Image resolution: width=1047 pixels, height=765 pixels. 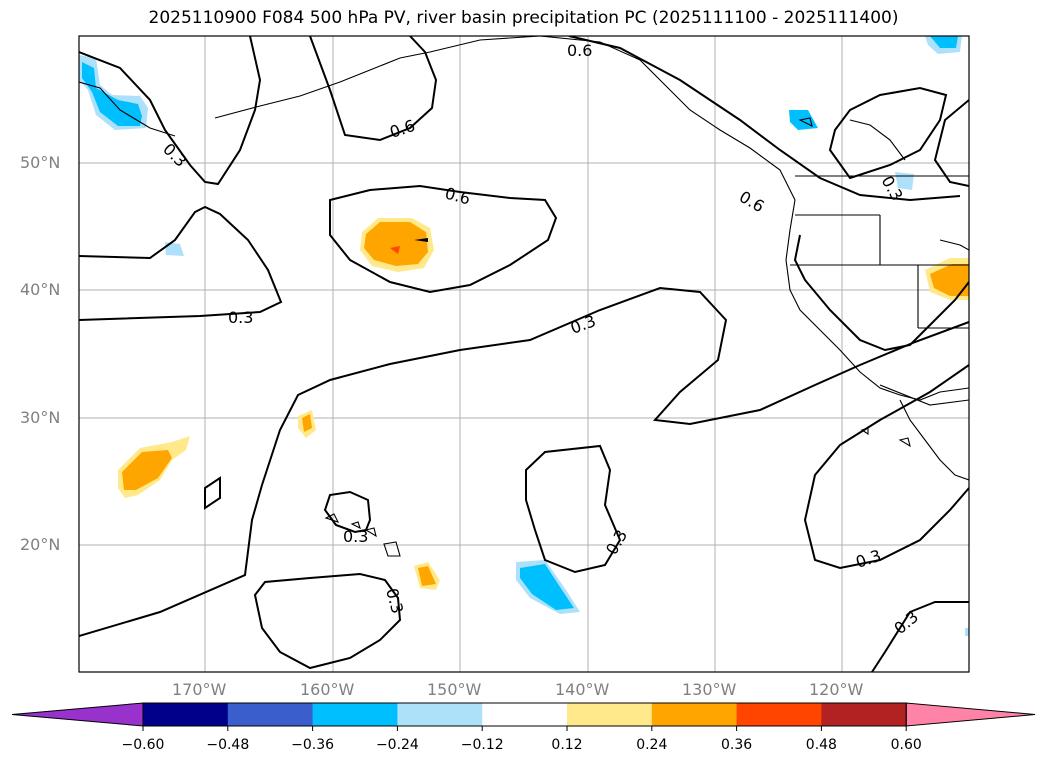 I want to click on lon-label: 170°W, so click(x=199, y=689).